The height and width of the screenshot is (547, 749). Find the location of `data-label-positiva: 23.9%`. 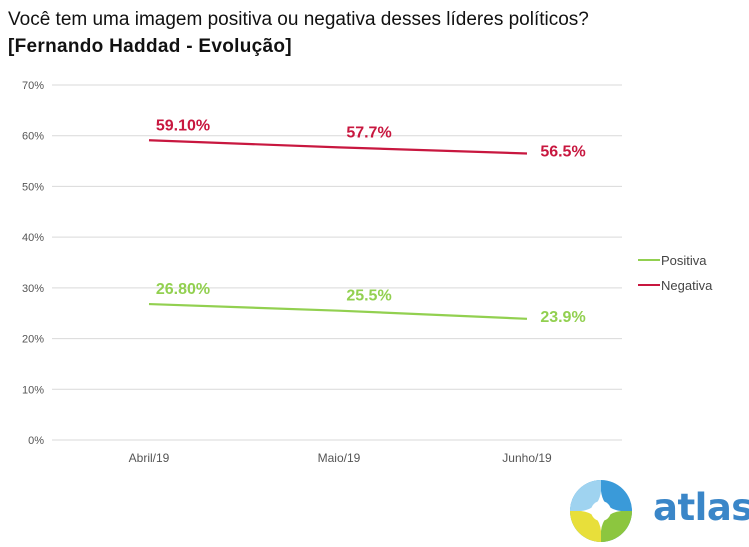

data-label-positiva: 23.9% is located at coordinates (562, 317).